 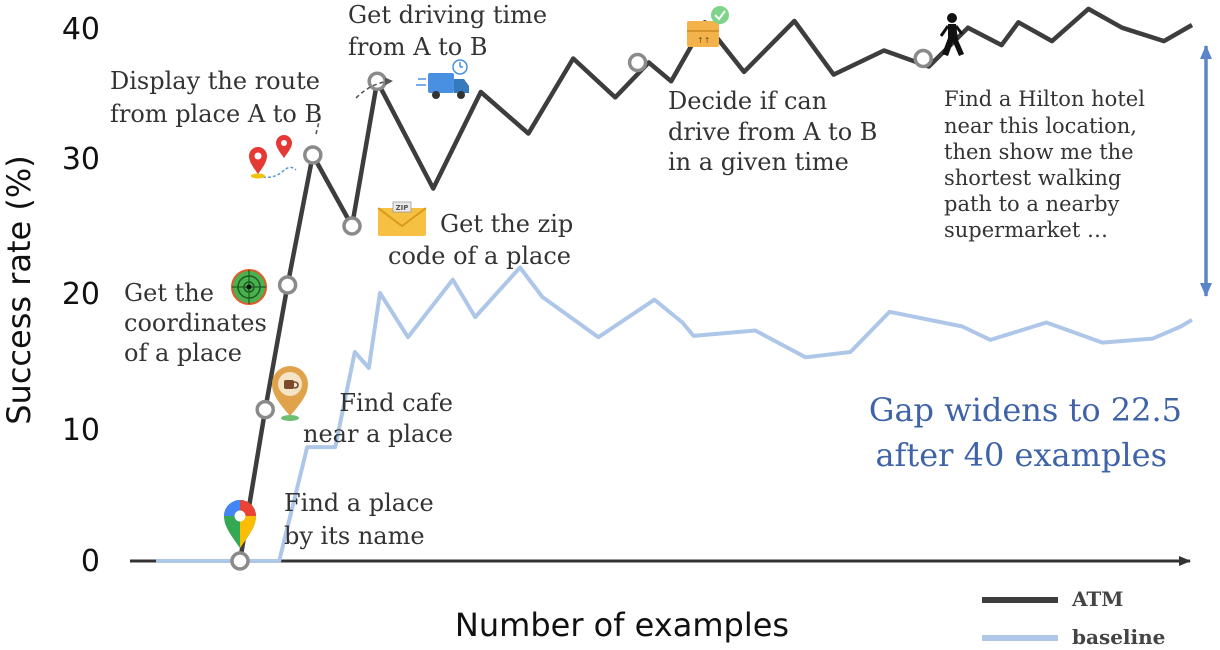 I want to click on y-tick-labels: 0 10 20 30 40, so click(x=81, y=295).